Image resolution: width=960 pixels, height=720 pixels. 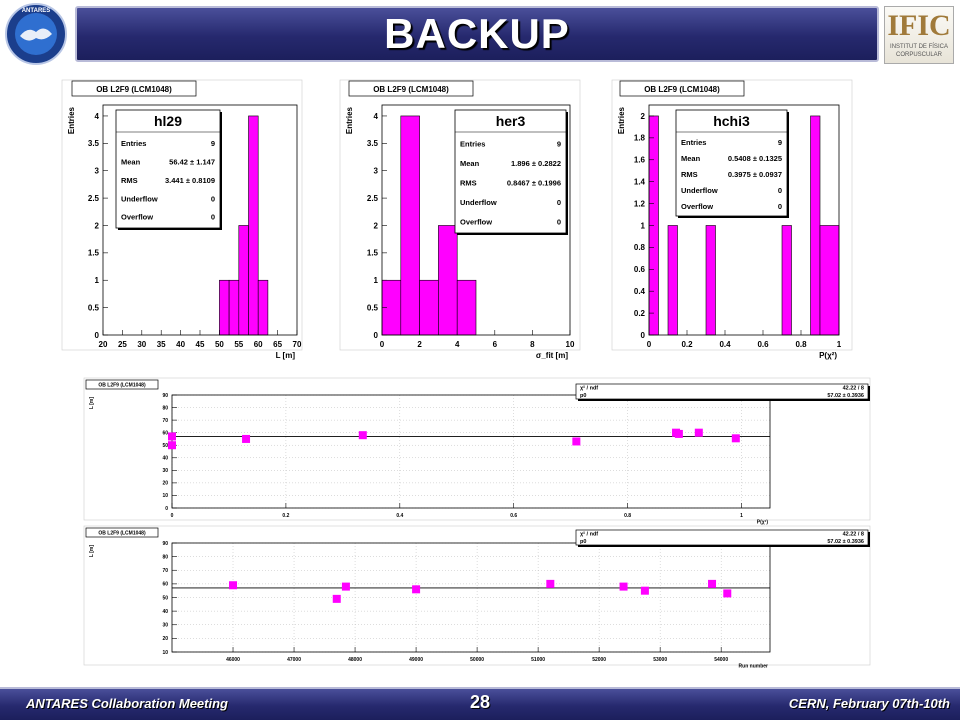 What do you see at coordinates (127, 703) in the screenshot?
I see `footer-meeting: ANTARES Collaboration Meeting` at bounding box center [127, 703].